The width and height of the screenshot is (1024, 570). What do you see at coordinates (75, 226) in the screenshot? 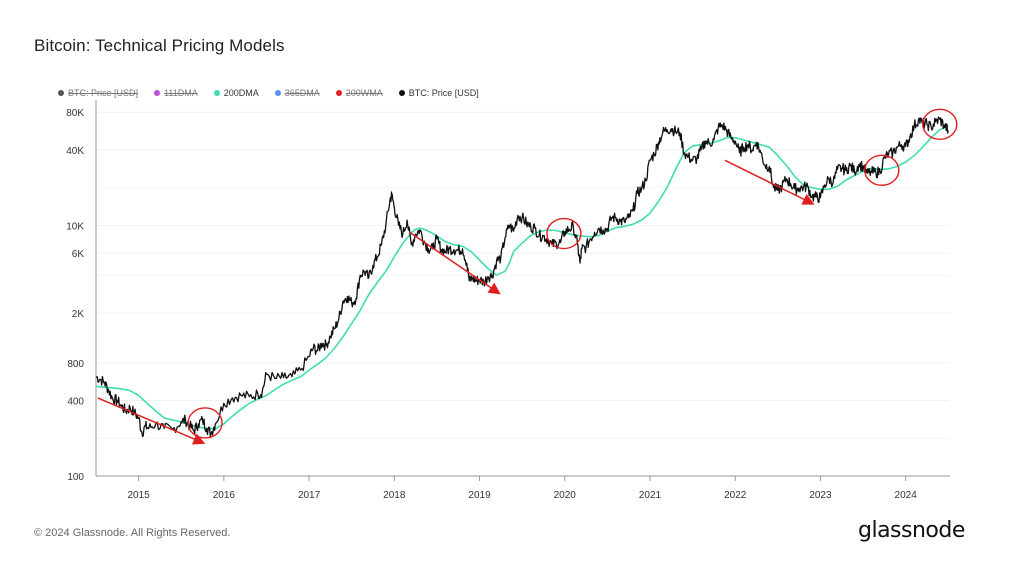
I see `y-tick-label: 10K` at bounding box center [75, 226].